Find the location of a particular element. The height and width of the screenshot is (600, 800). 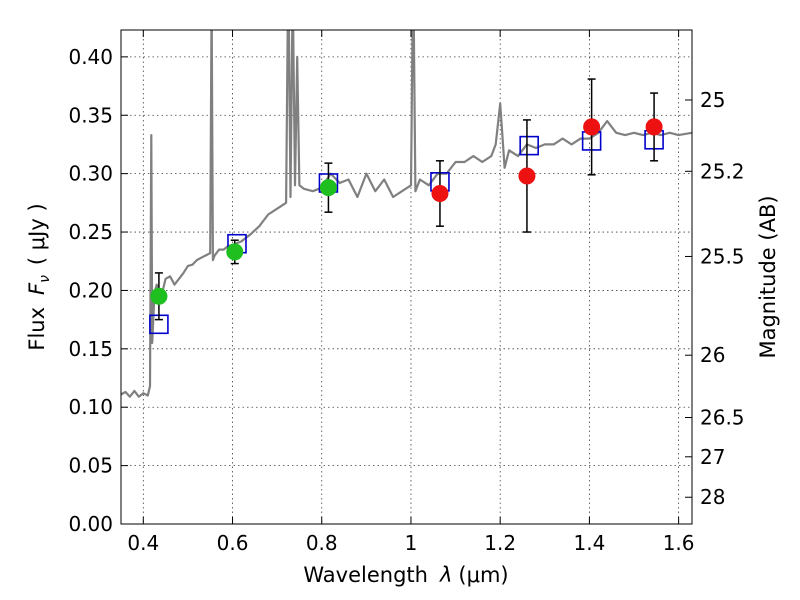

y2-axis-label: Magnitude (AB) is located at coordinates (768, 276).